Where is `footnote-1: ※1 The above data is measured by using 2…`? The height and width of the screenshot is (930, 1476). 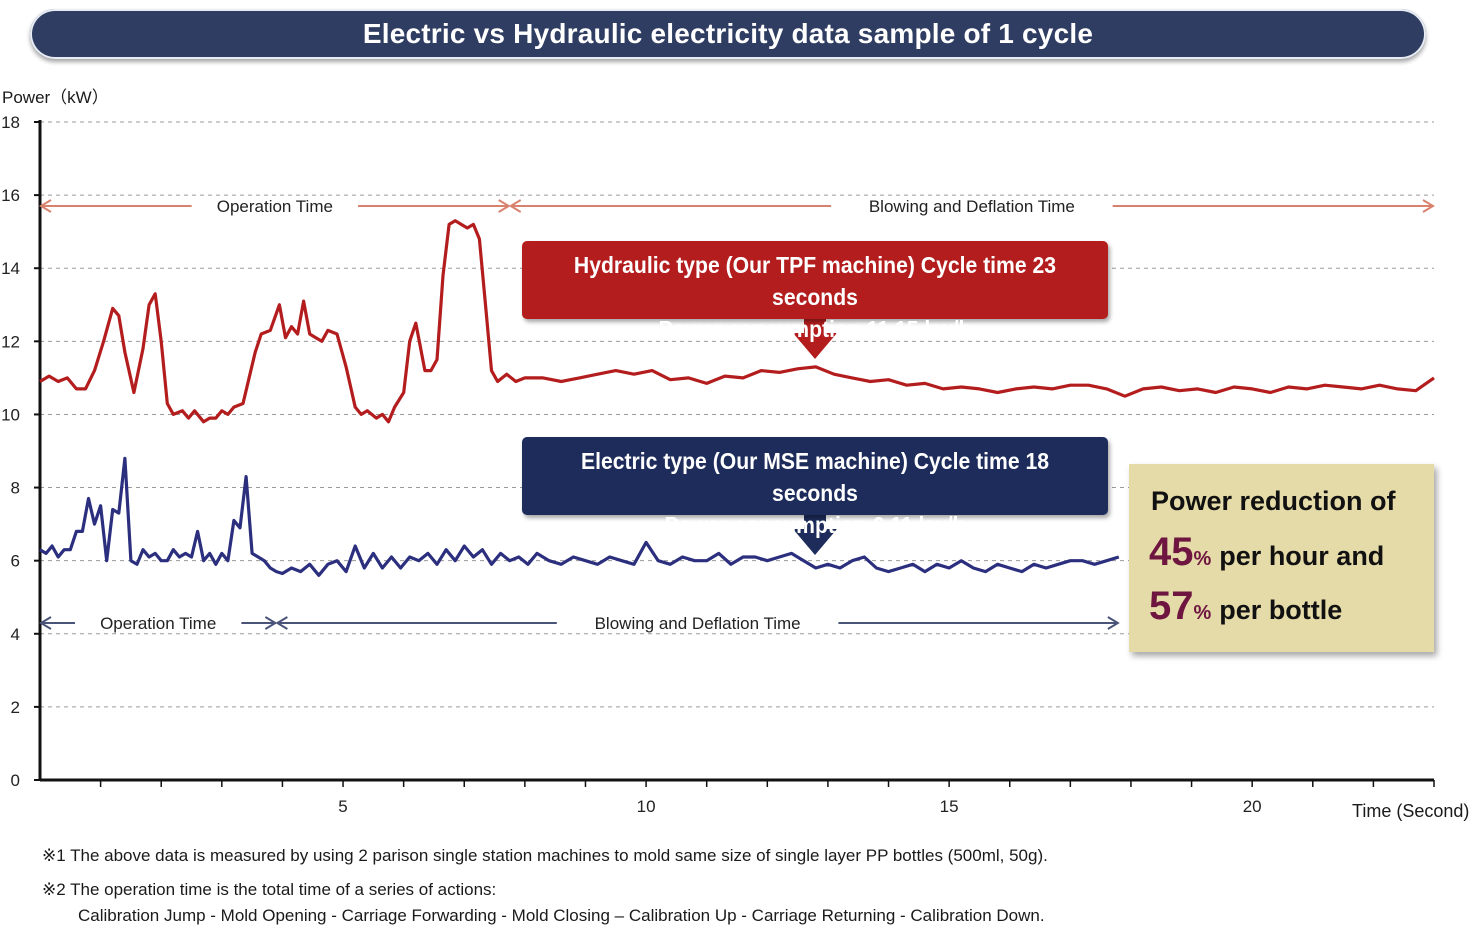
footnote-1: ※1 The above data is measured by using 2… is located at coordinates (545, 855).